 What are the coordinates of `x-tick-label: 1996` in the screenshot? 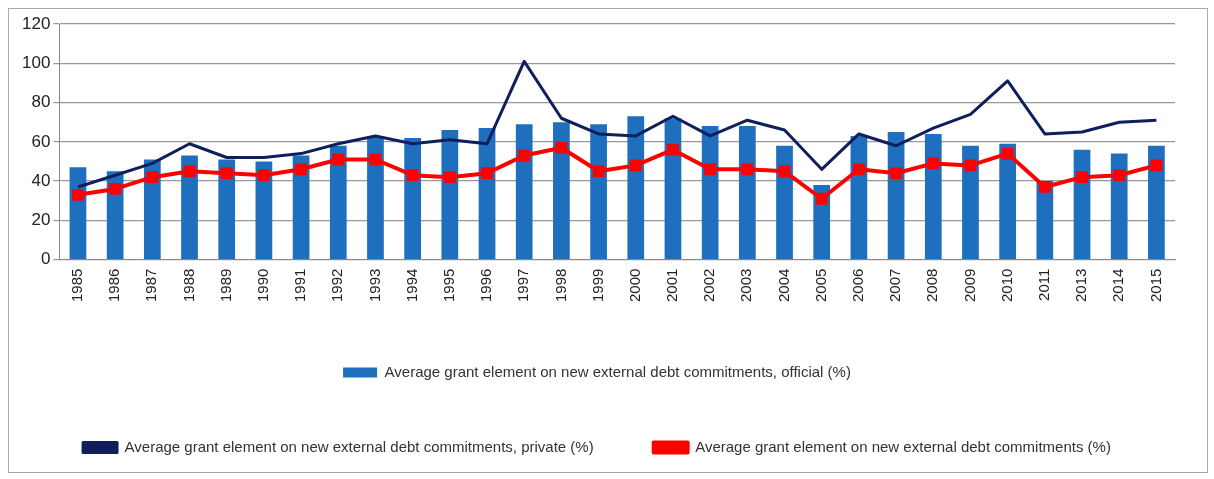 It's located at (486, 285).